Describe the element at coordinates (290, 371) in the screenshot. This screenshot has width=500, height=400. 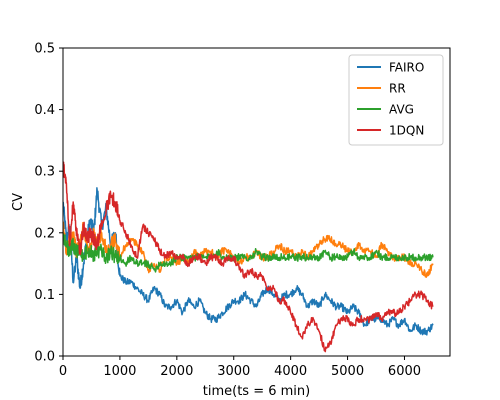
I see `x-tick-label: 4000` at that location.